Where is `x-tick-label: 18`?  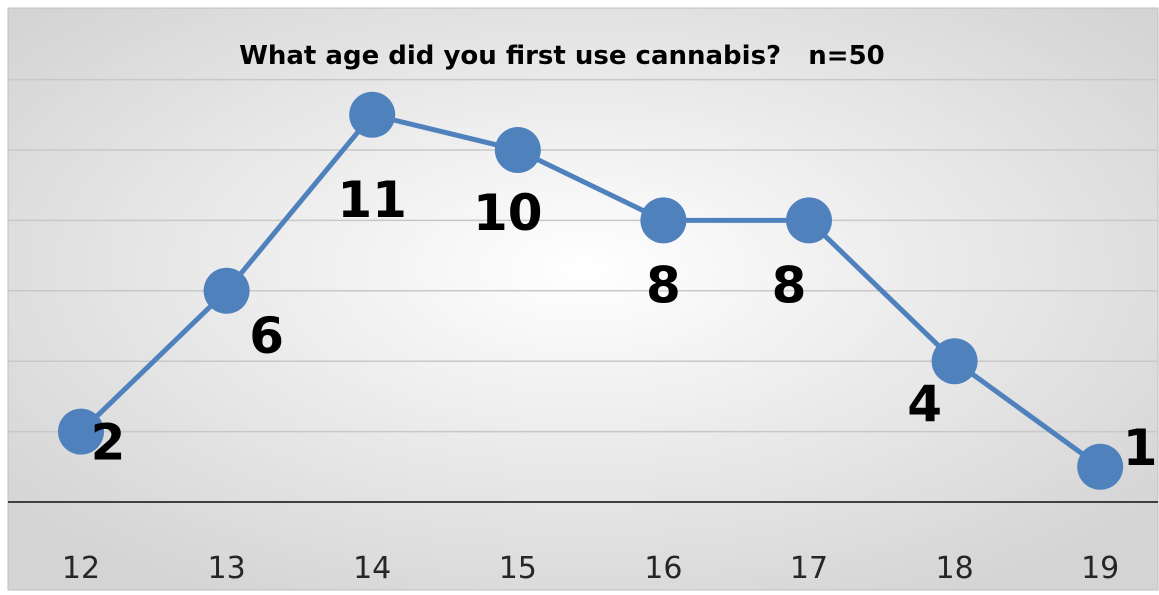 x-tick-label: 18 is located at coordinates (955, 568).